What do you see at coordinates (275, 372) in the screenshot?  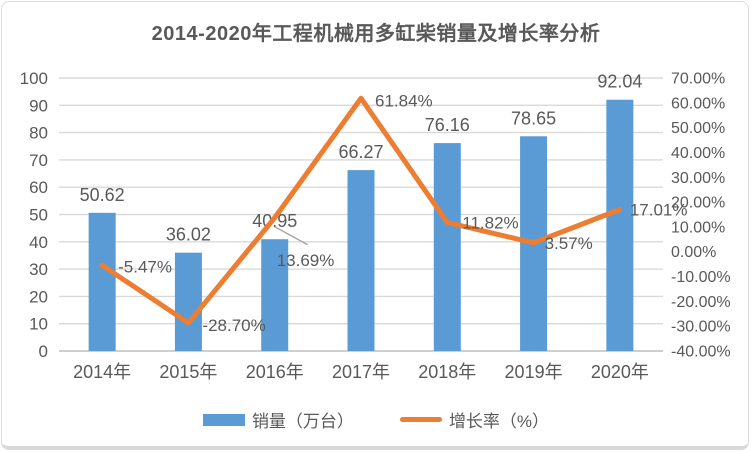 I see `x-axis-label: 2016年` at bounding box center [275, 372].